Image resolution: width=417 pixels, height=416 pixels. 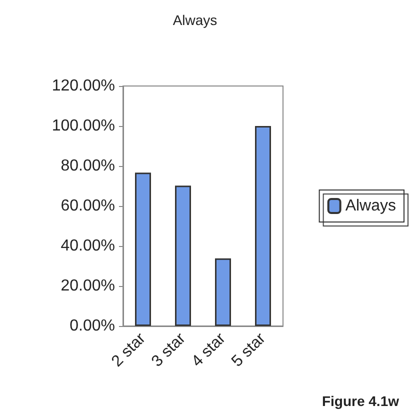 What do you see at coordinates (249, 350) in the screenshot?
I see `x-tick-label: 5 star` at bounding box center [249, 350].